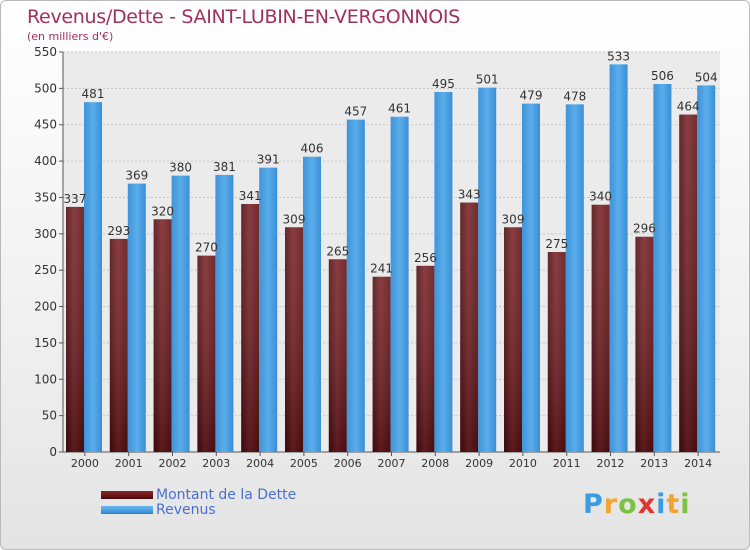 This screenshot has height=550, width=750. I want to click on x-tick-label: 2005, so click(304, 463).